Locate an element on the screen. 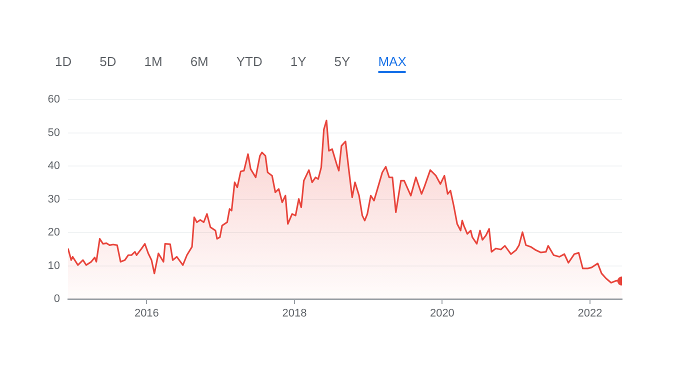  text: 6M is located at coordinates (199, 61).